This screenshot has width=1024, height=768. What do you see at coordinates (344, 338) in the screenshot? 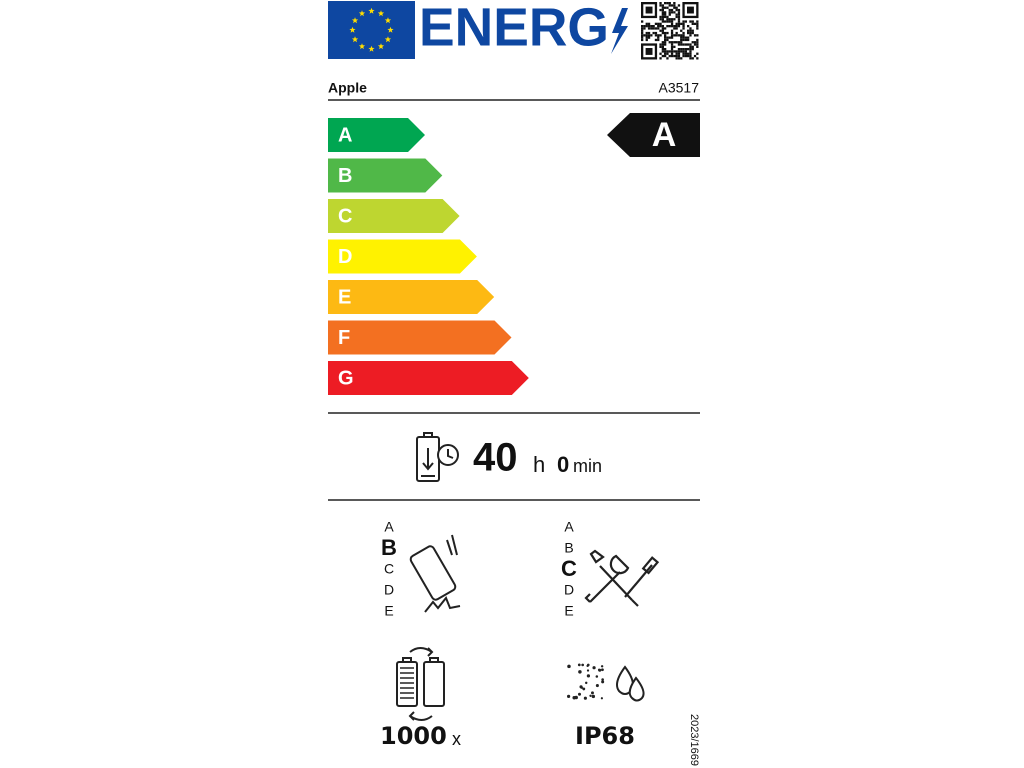
I see `energy-class-letter: F` at bounding box center [344, 338].